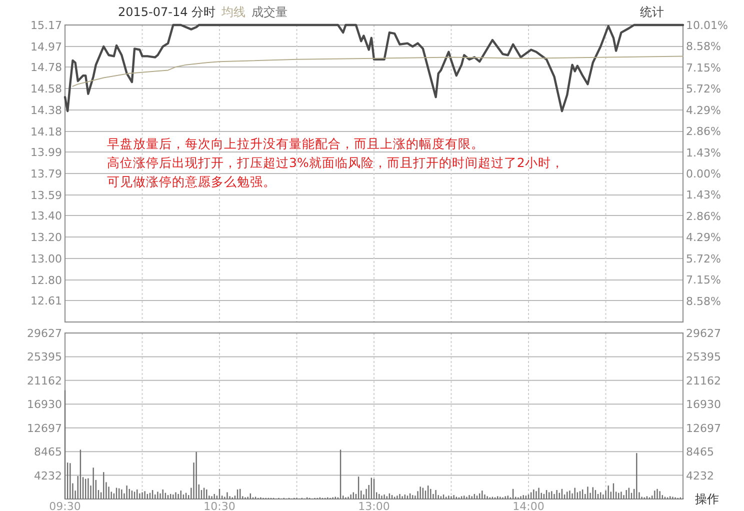 The height and width of the screenshot is (511, 744). What do you see at coordinates (703, 405) in the screenshot?
I see `y2-tick-label: 16930` at bounding box center [703, 405].